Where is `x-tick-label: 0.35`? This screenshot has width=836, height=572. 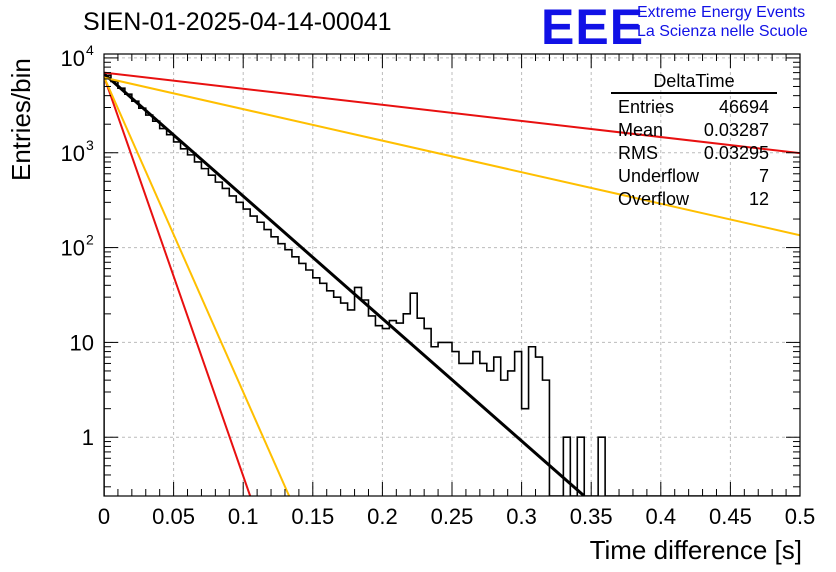
x-tick-label: 0.35 is located at coordinates (591, 516).